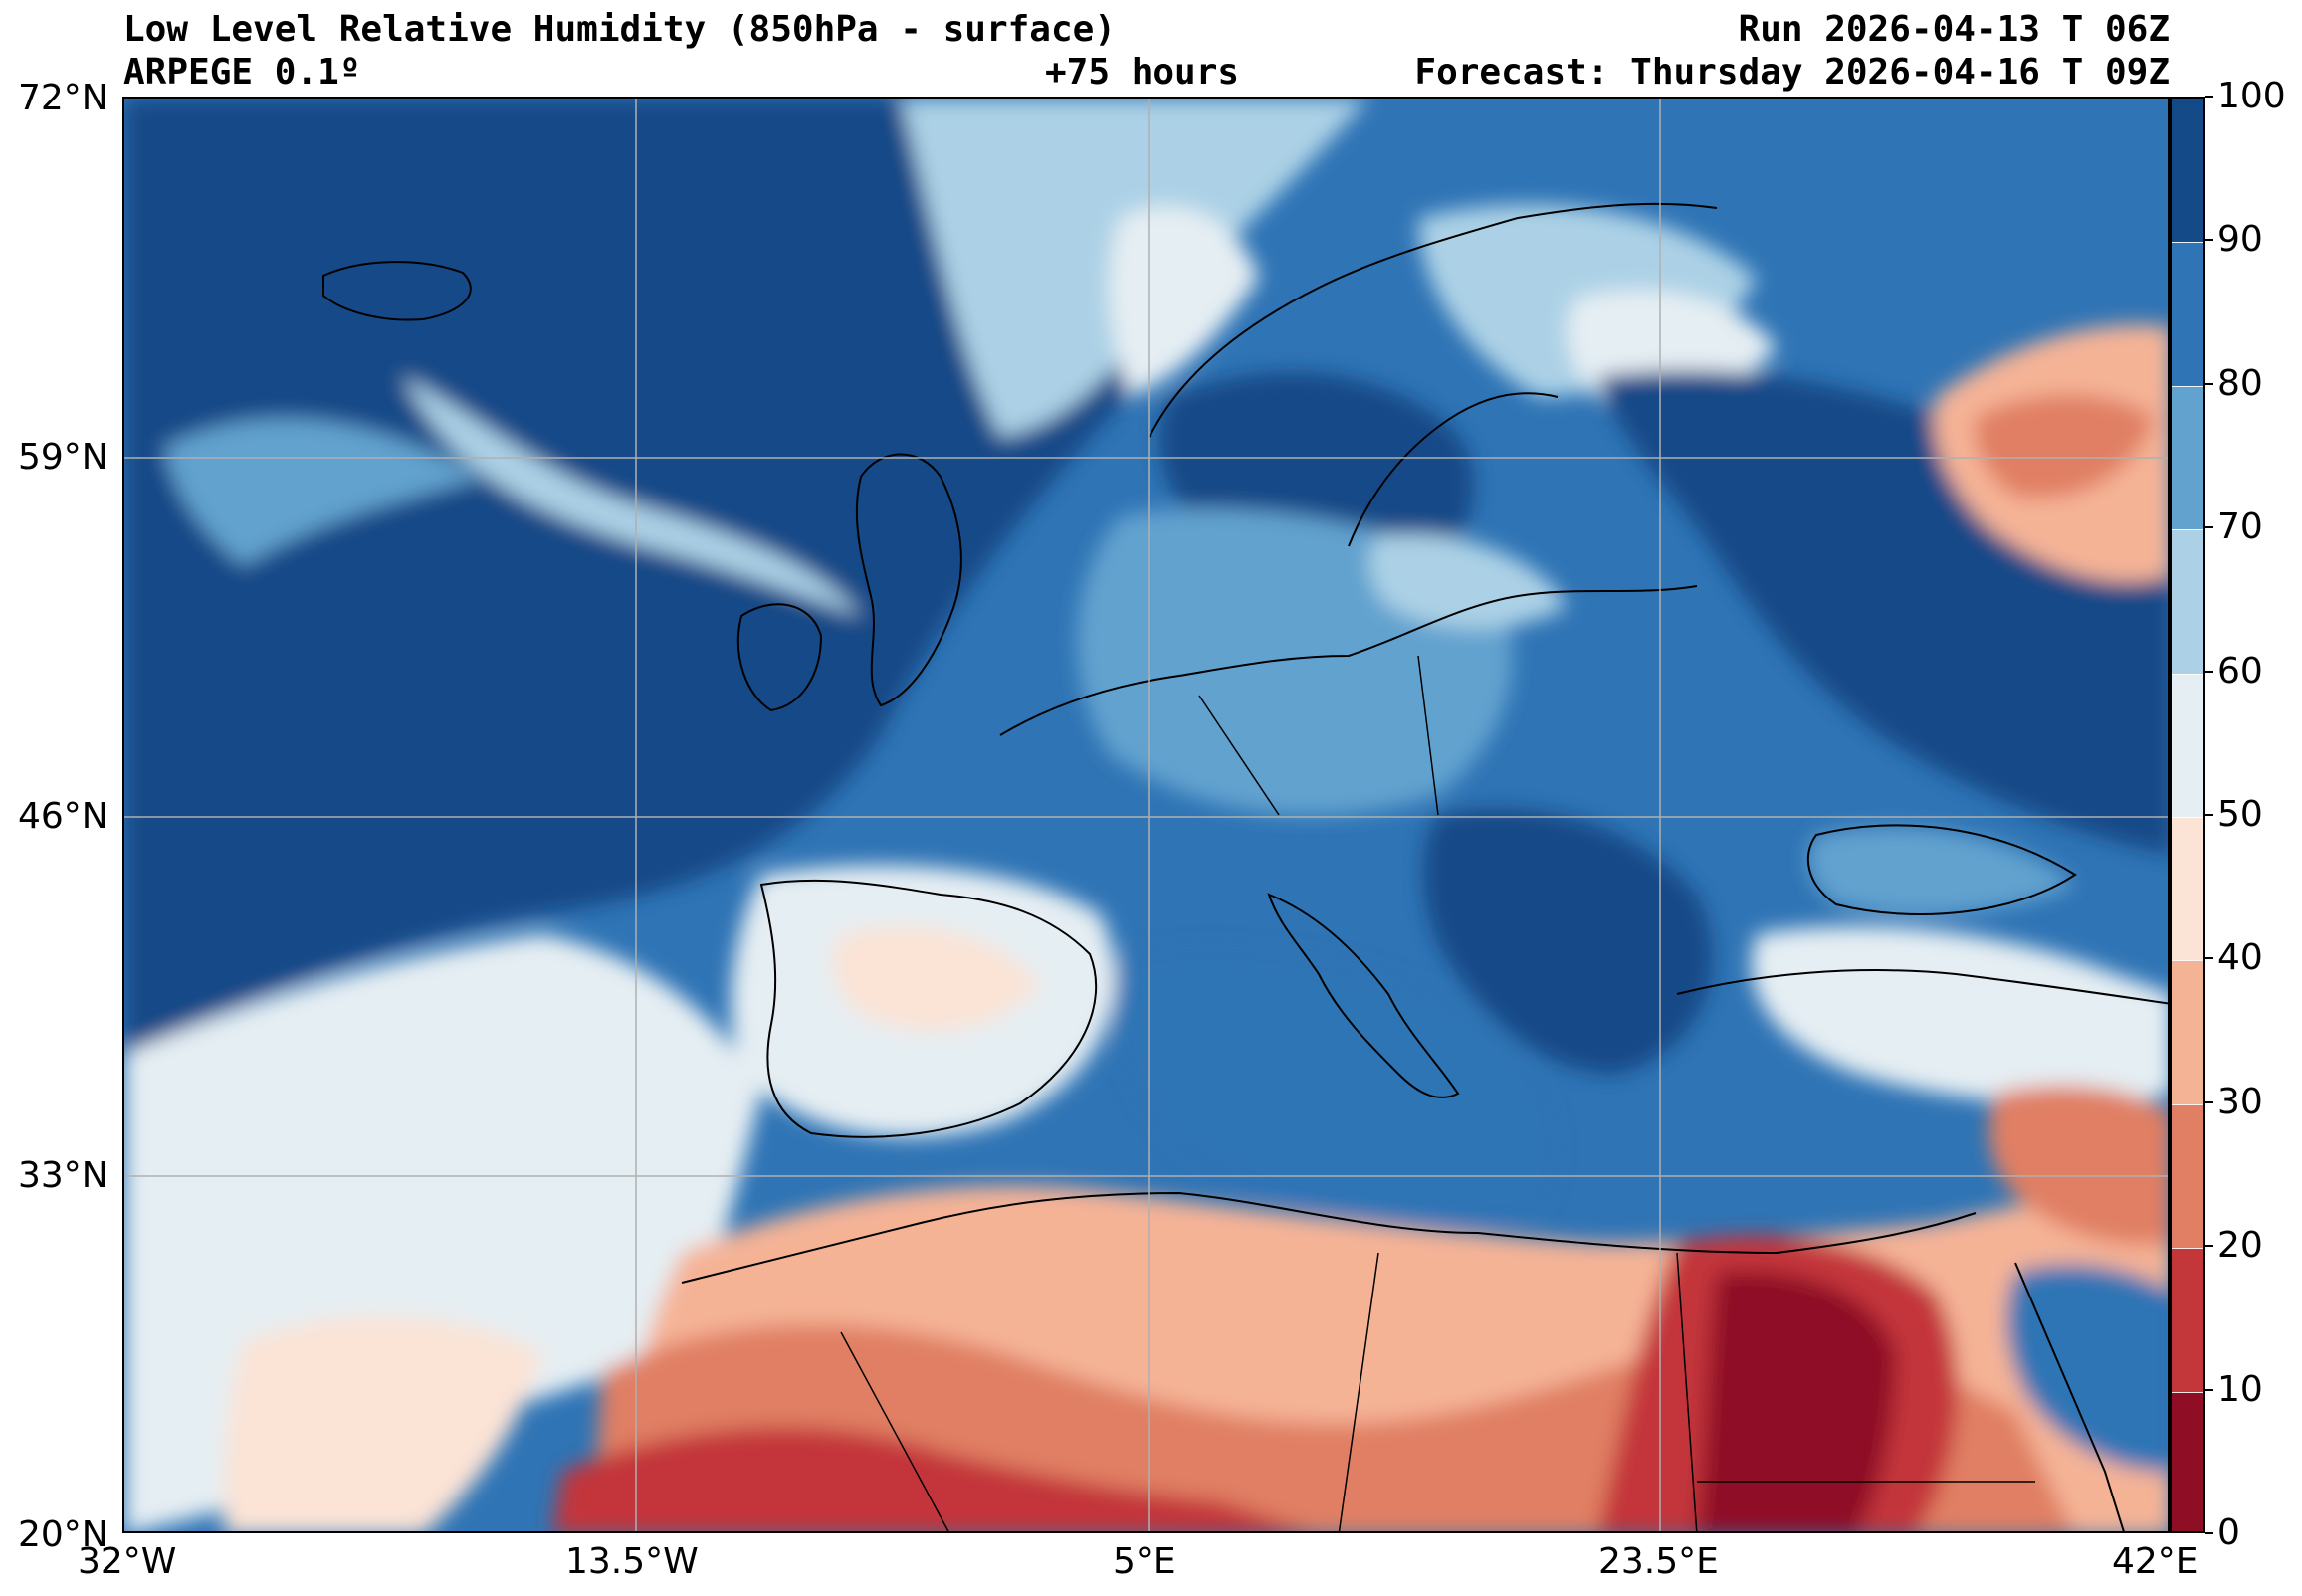 The image size is (2302, 1596). Describe the element at coordinates (2240, 383) in the screenshot. I see `colorbar-tick-label: 80` at that location.